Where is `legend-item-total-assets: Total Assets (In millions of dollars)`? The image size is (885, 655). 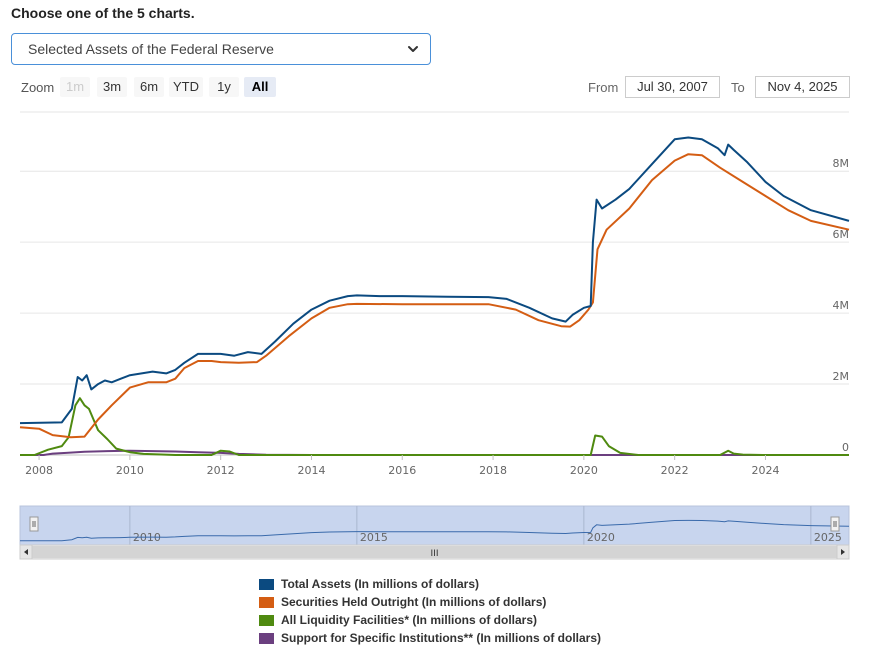 legend-item-total-assets: Total Assets (In millions of dollars) is located at coordinates (430, 584).